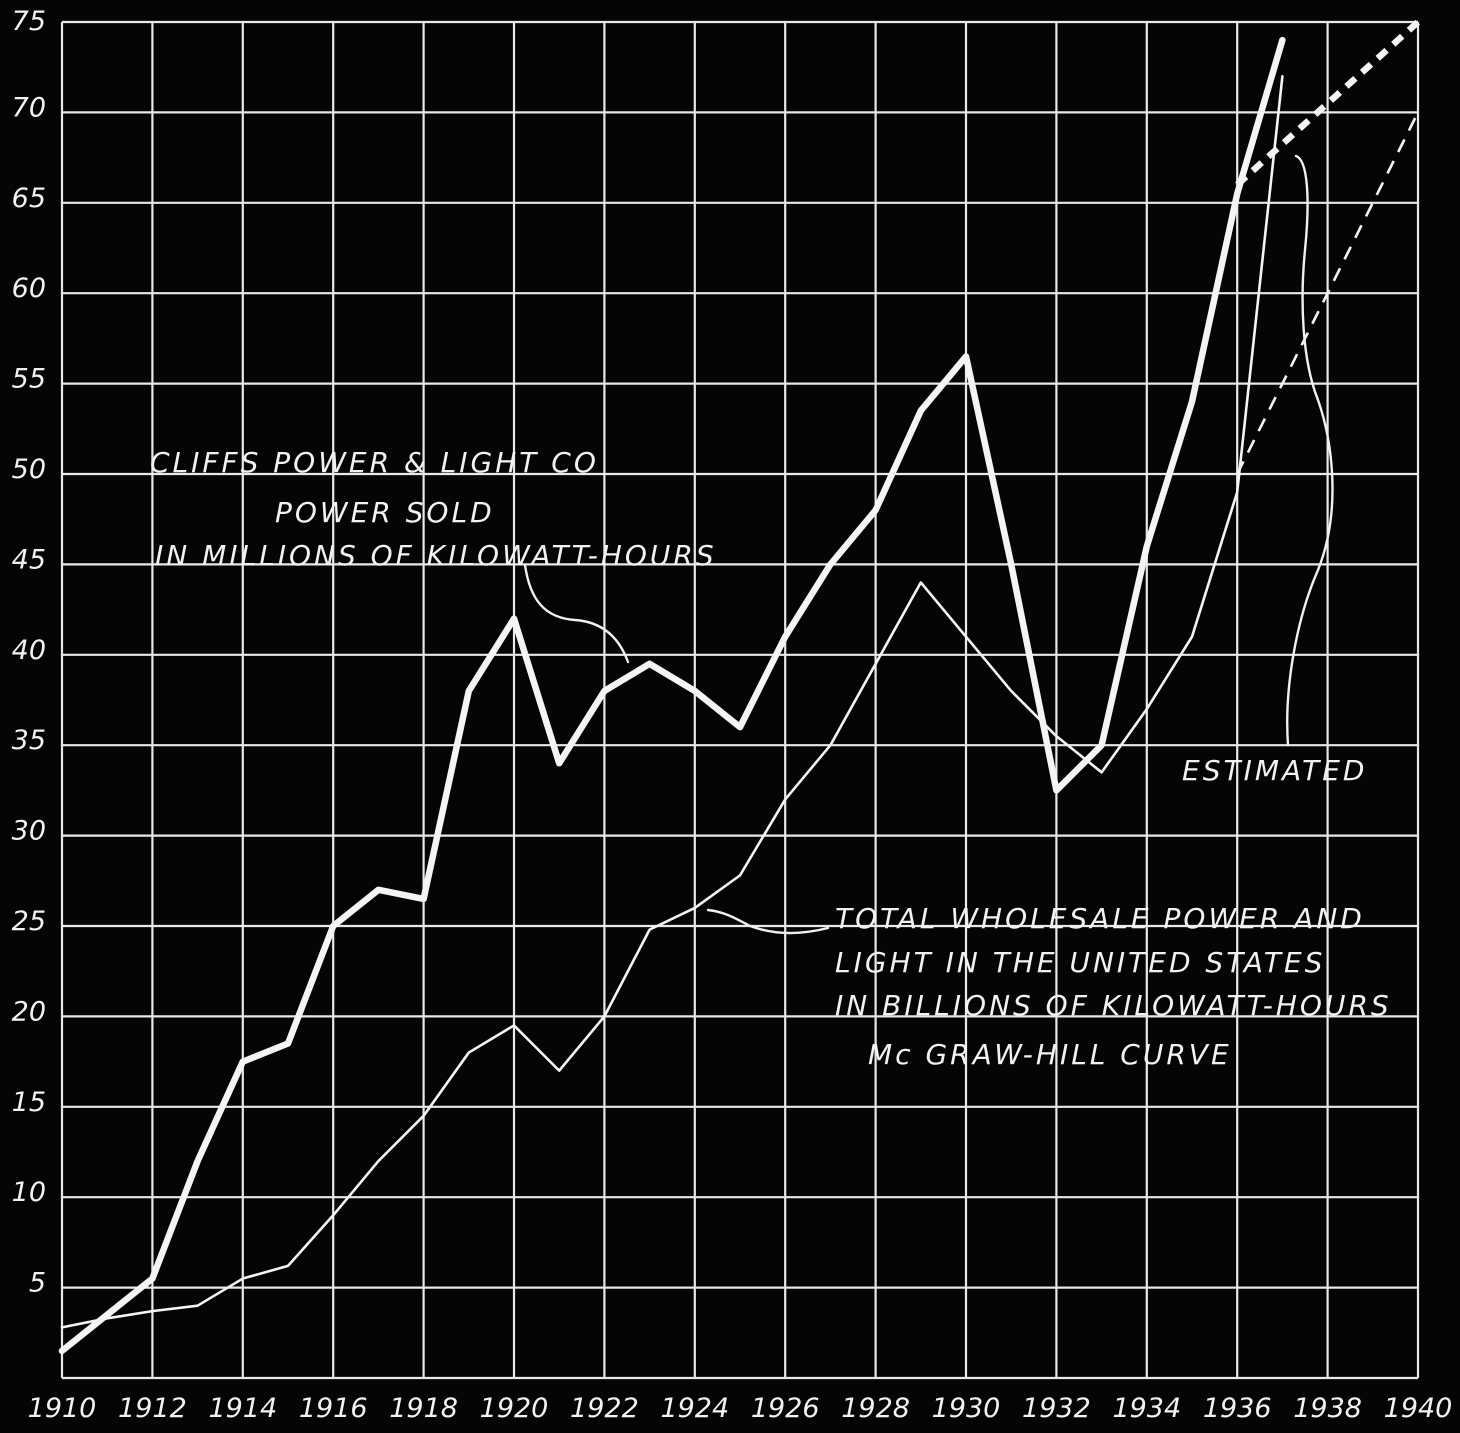 Image resolution: width=1460 pixels, height=1433 pixels. What do you see at coordinates (875, 1408) in the screenshot?
I see `x-tick-label: 1928` at bounding box center [875, 1408].